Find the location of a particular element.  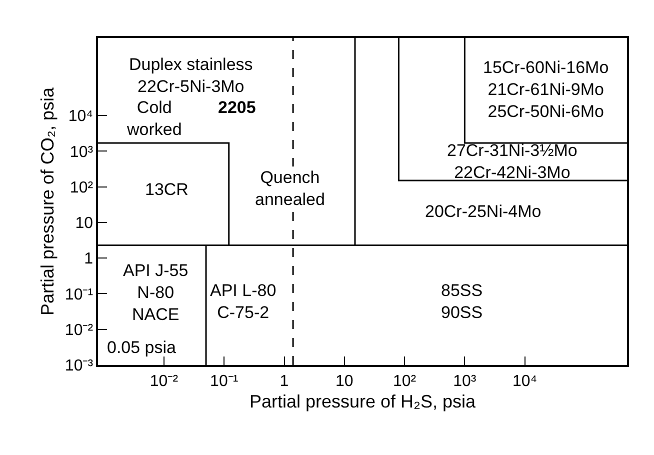

annotation: 13CR is located at coordinates (166, 189).